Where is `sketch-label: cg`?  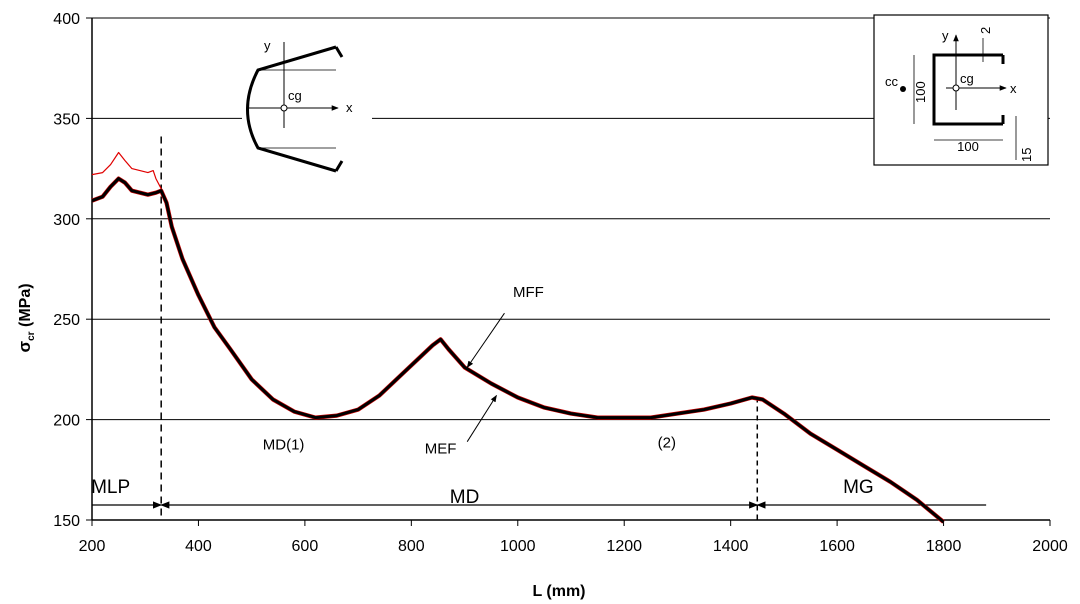 sketch-label: cg is located at coordinates (295, 95).